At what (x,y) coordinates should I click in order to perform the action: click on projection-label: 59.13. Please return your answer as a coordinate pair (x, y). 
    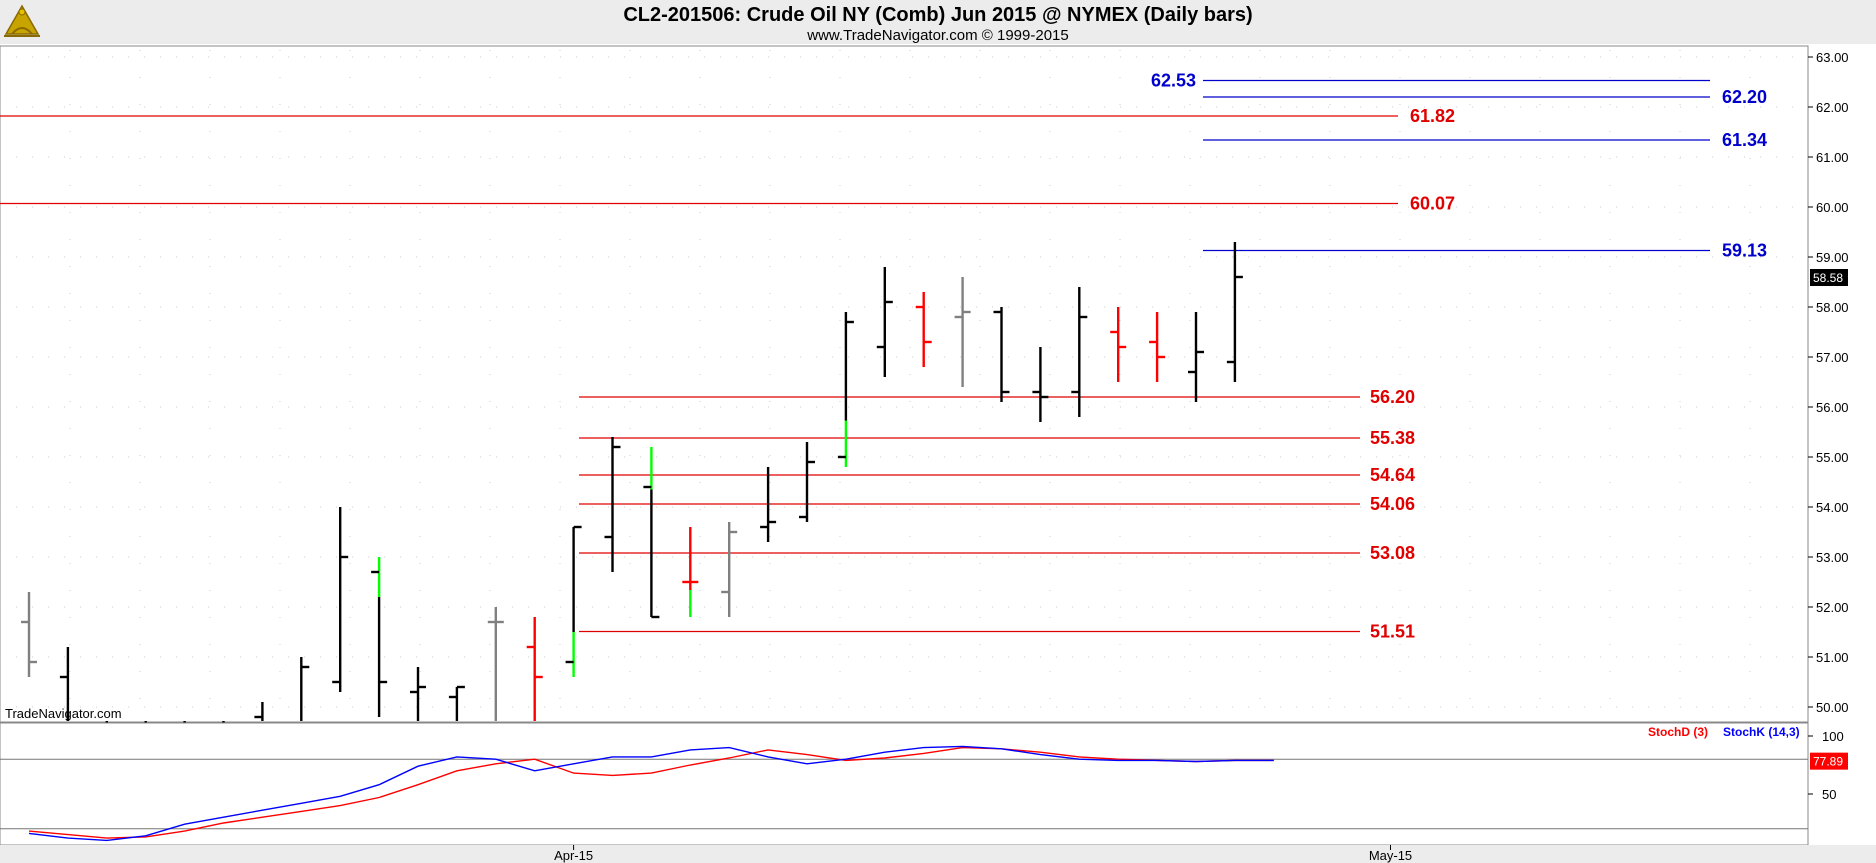
    Looking at the image, I should click on (1744, 251).